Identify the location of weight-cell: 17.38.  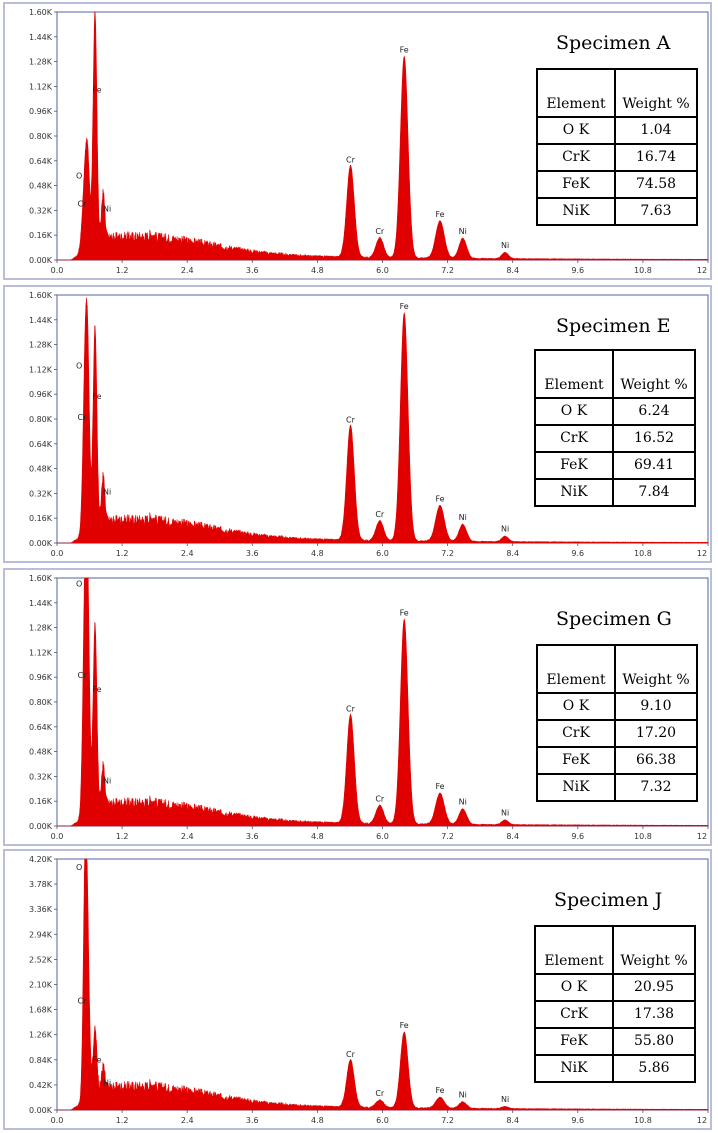
(654, 1014).